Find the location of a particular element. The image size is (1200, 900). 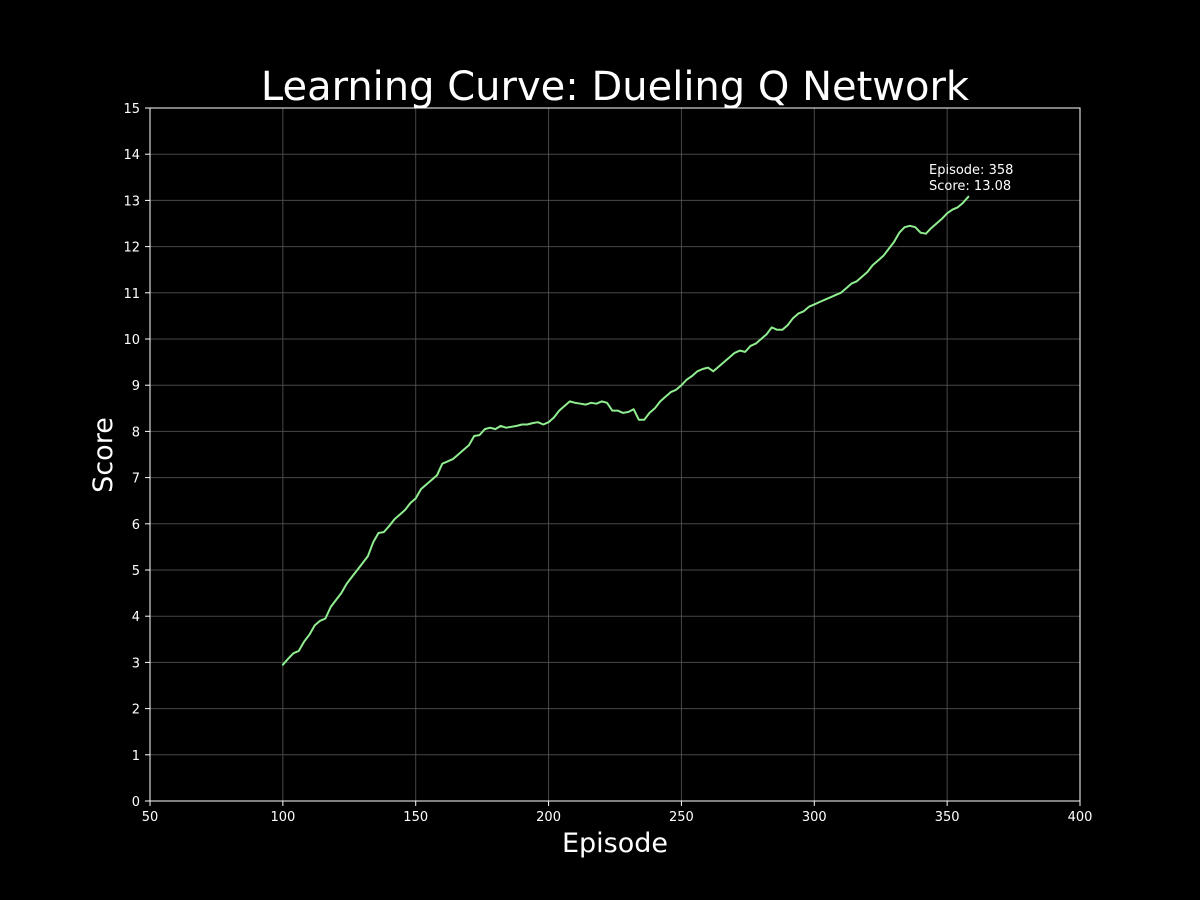

x-tick-label: 150 is located at coordinates (415, 817).